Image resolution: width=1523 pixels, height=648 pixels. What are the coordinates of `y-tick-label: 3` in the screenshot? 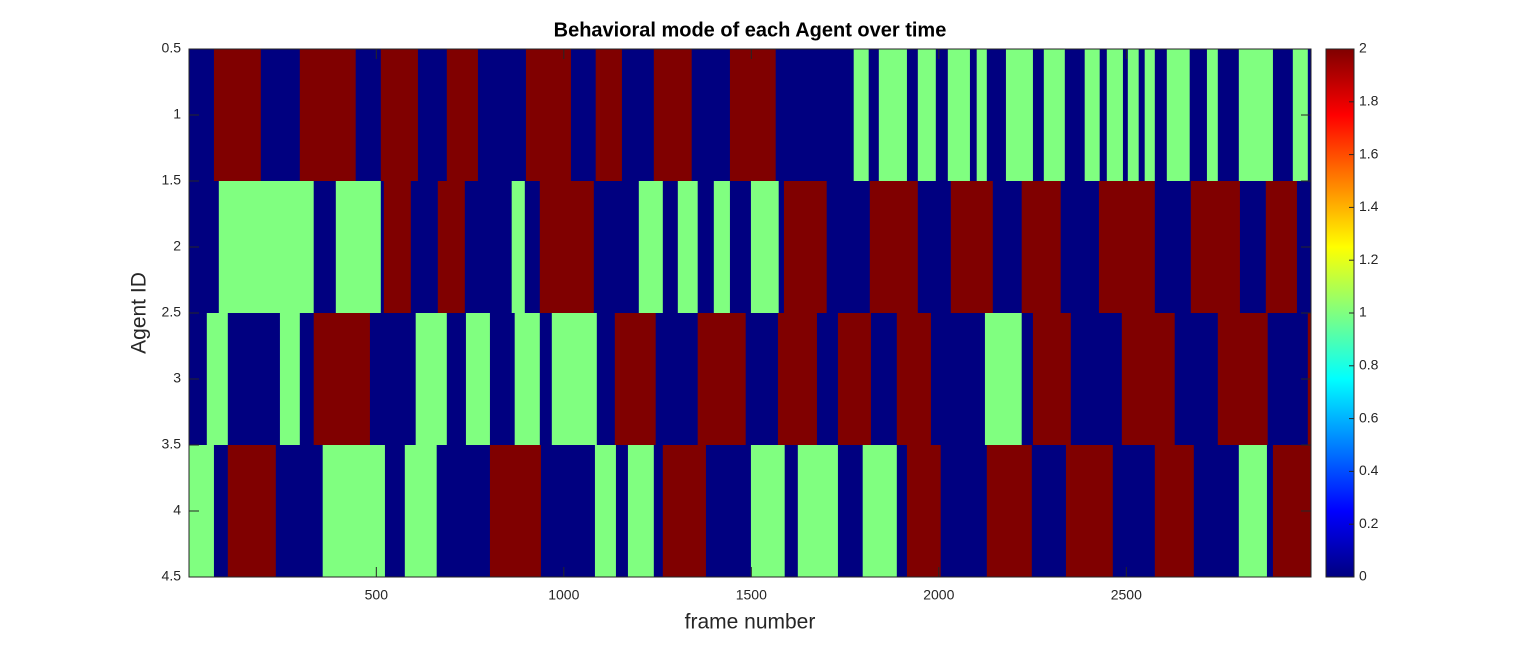 It's located at (177, 378).